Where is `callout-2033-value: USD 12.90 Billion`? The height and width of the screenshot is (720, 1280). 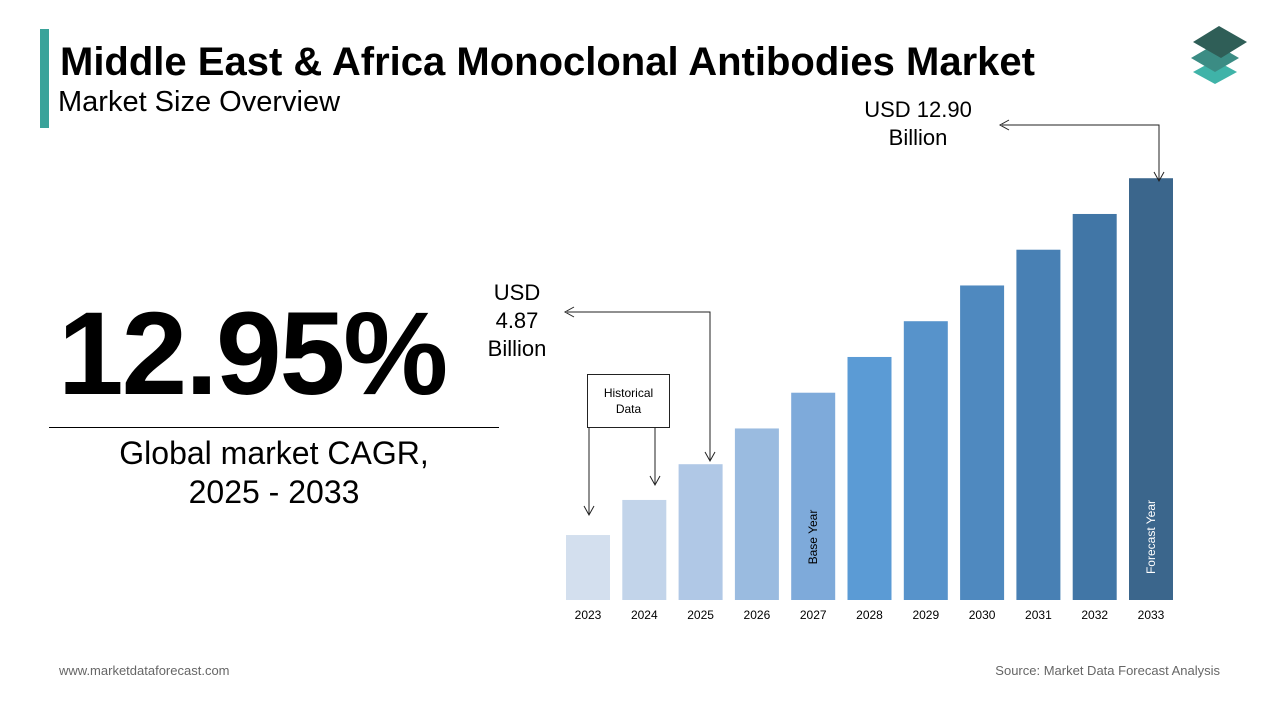
callout-2033-value: USD 12.90 Billion is located at coordinates (918, 123).